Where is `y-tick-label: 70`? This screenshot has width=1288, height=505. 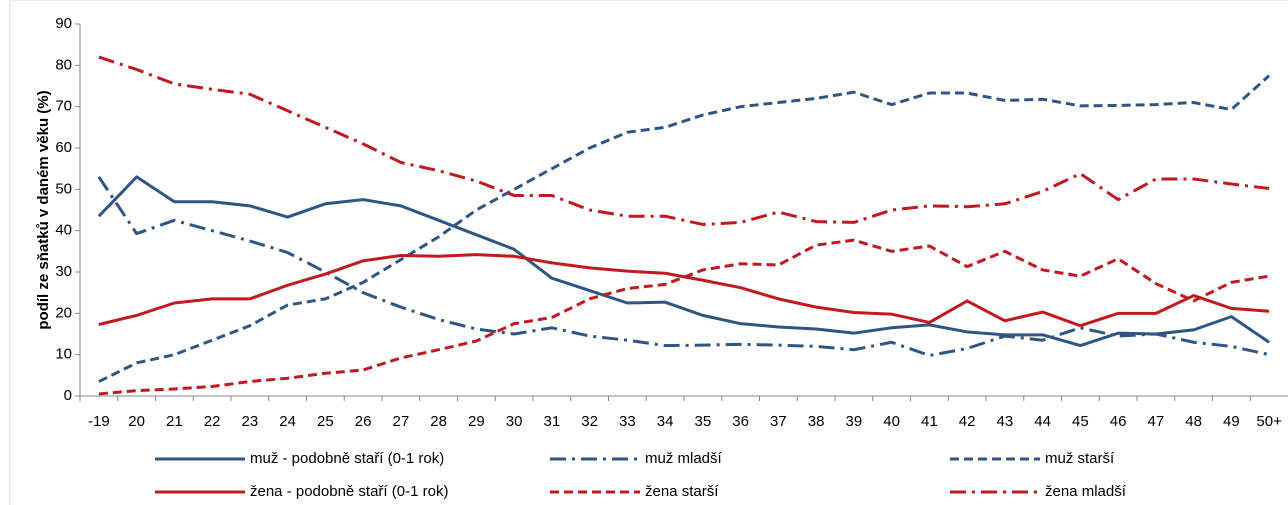 y-tick-label: 70 is located at coordinates (63, 106).